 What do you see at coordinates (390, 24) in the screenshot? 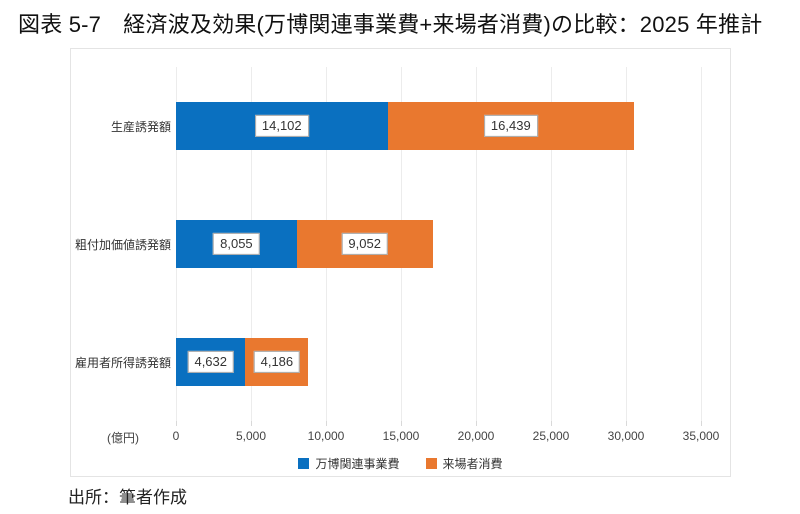
I see `figure-title: 図表 5-7 経済波及効果(万博関連事業費+来場者消費)の比較：2025 年推計` at bounding box center [390, 24].